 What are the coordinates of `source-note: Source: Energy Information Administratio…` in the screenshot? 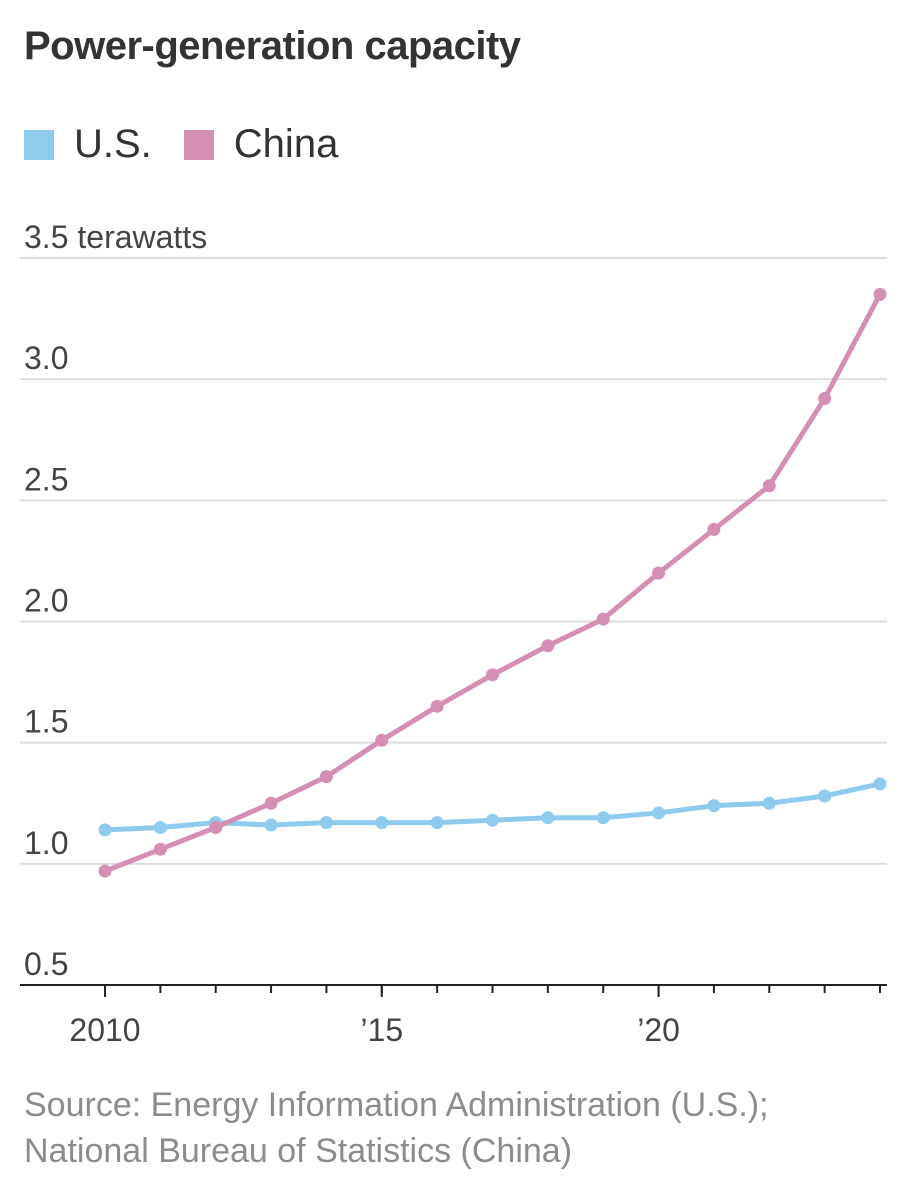 It's located at (459, 1128).